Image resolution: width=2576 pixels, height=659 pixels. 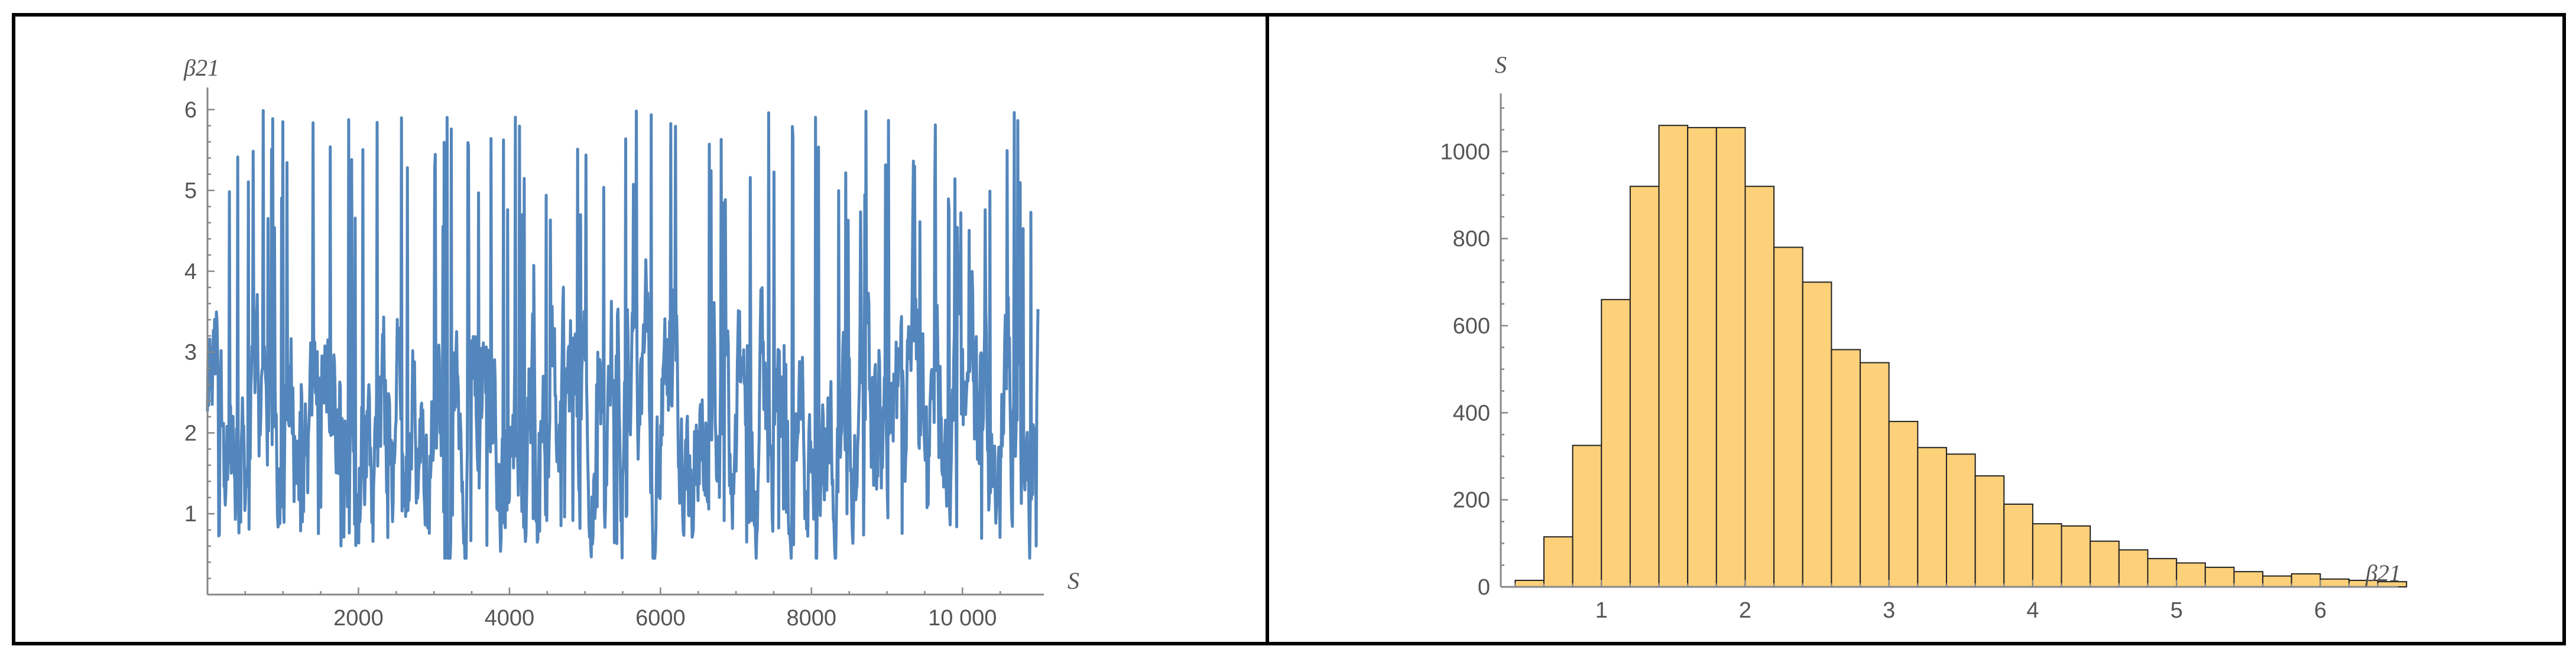 I want to click on x-tick-label: 4, so click(x=2032, y=610).